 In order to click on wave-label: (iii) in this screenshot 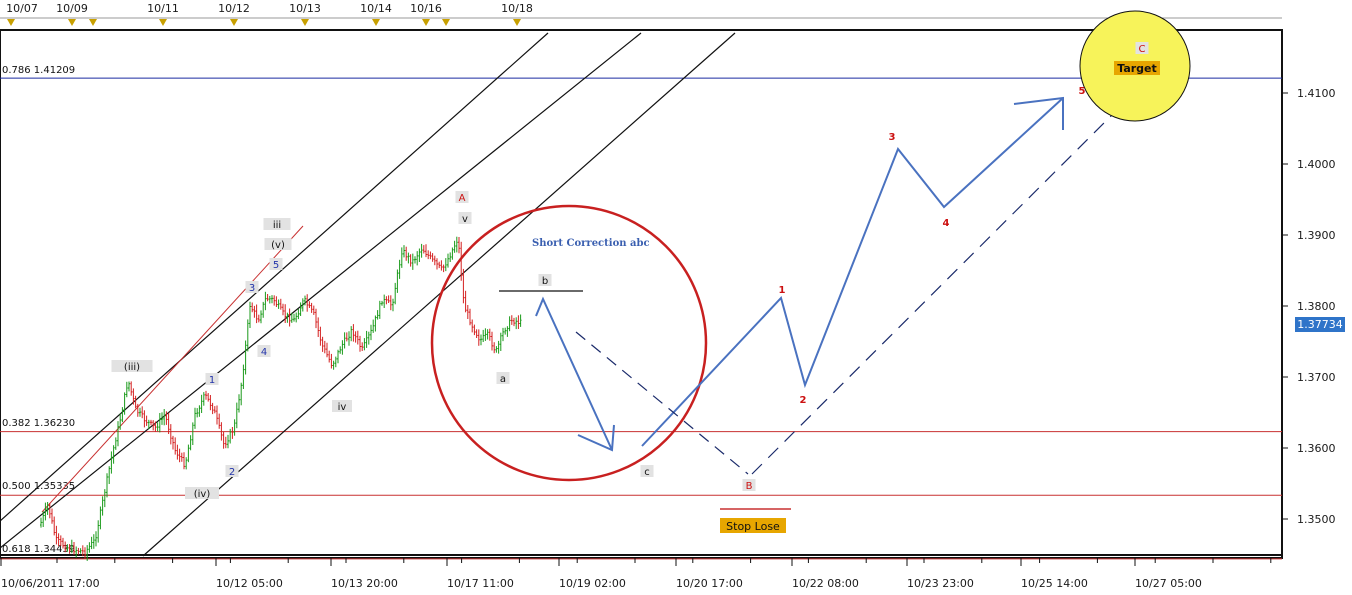, I will do `click(132, 367)`.